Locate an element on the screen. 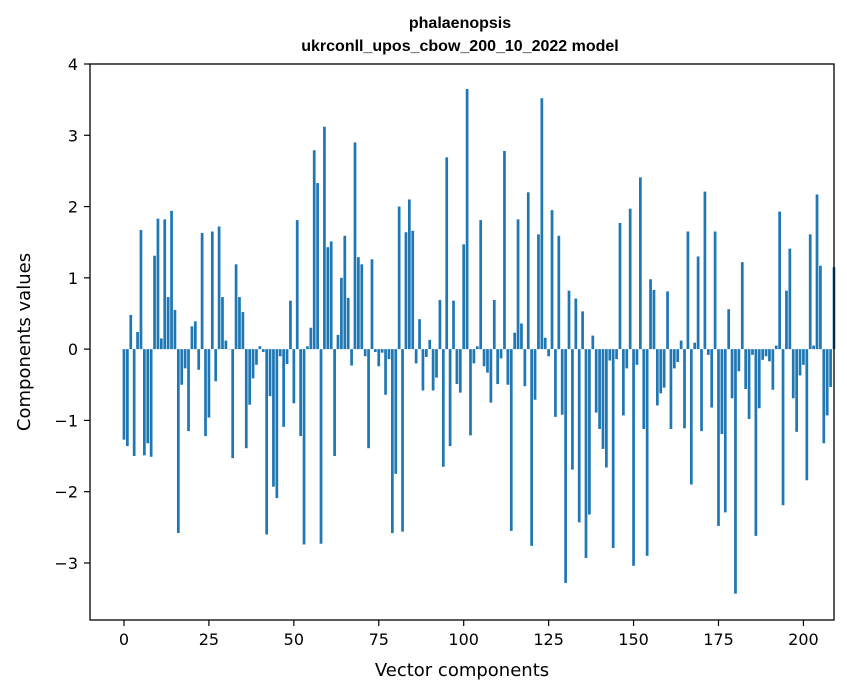 The image size is (847, 696). x-tick-label: 100 is located at coordinates (463, 639).